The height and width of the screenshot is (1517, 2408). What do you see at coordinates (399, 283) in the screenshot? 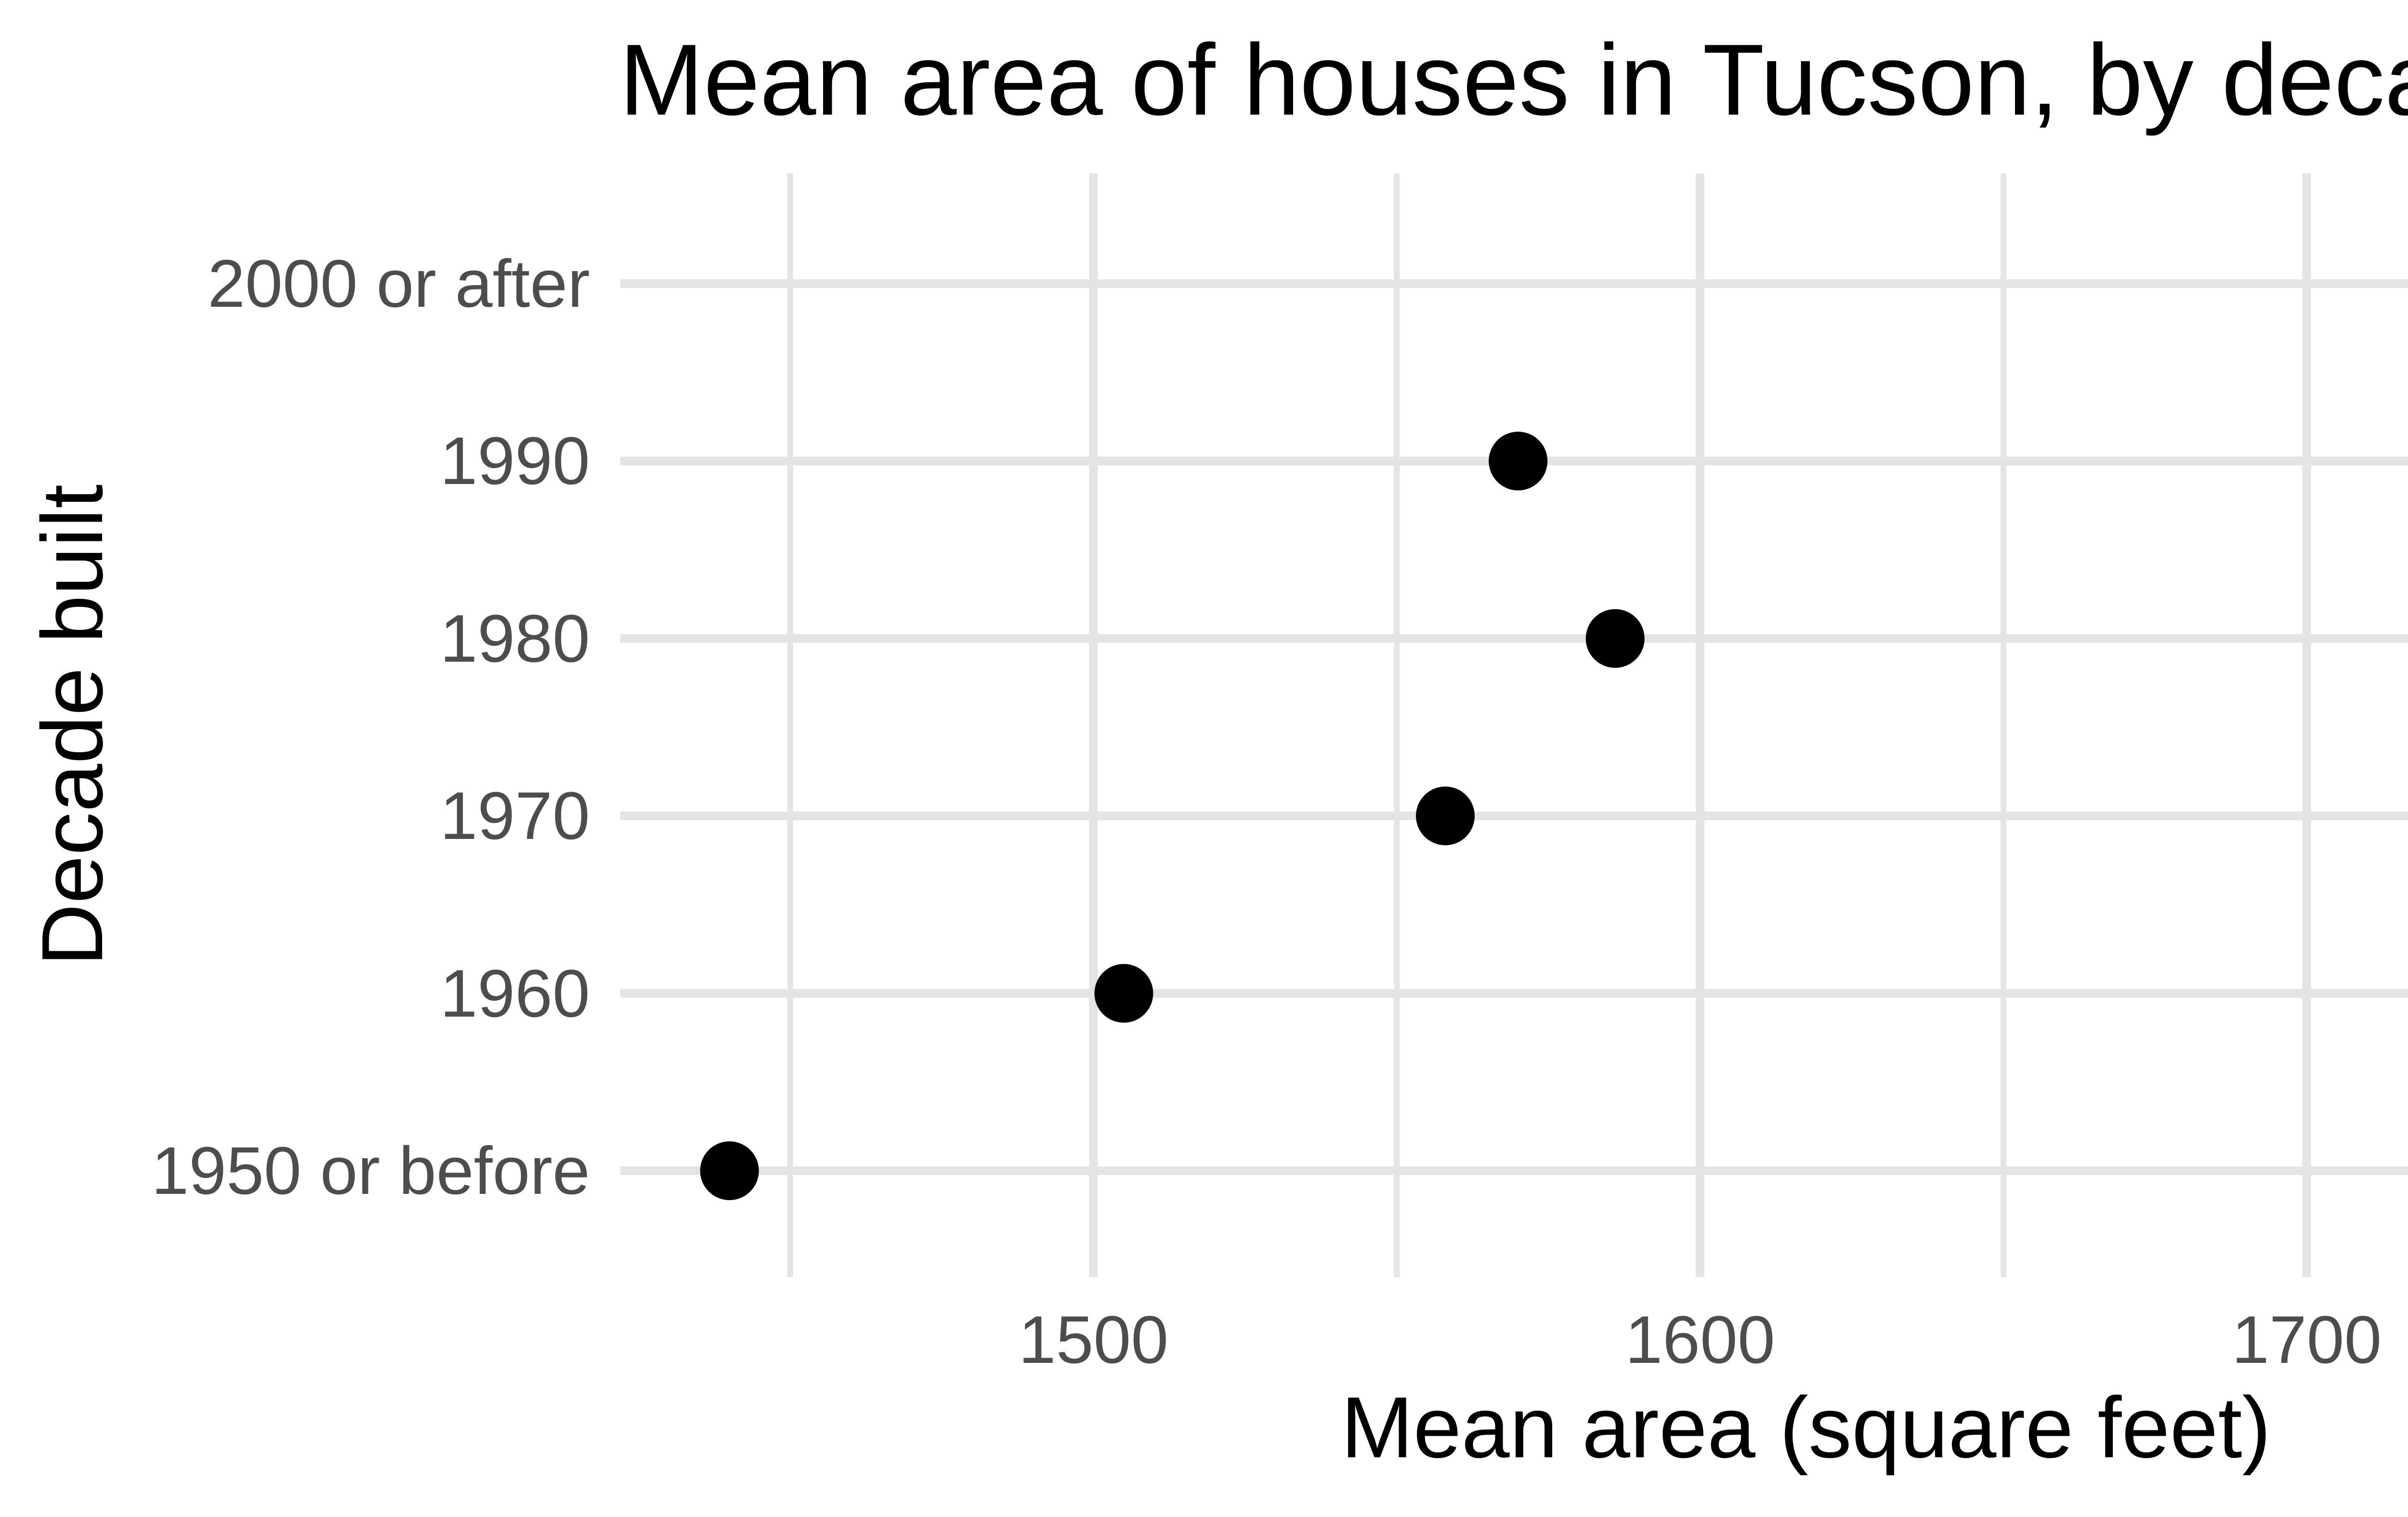
I see `y-tick-label: 2000 or after` at bounding box center [399, 283].